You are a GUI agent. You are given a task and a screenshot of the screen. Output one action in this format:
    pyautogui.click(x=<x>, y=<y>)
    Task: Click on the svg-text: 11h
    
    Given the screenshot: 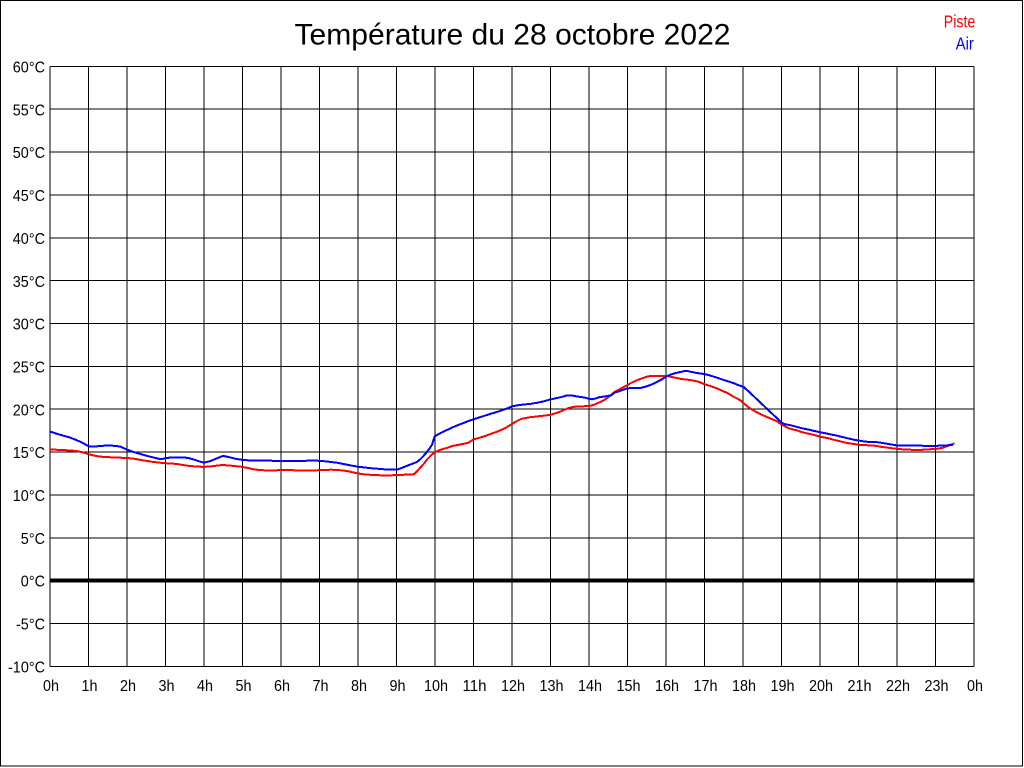 What is the action you would take?
    pyautogui.click(x=475, y=686)
    